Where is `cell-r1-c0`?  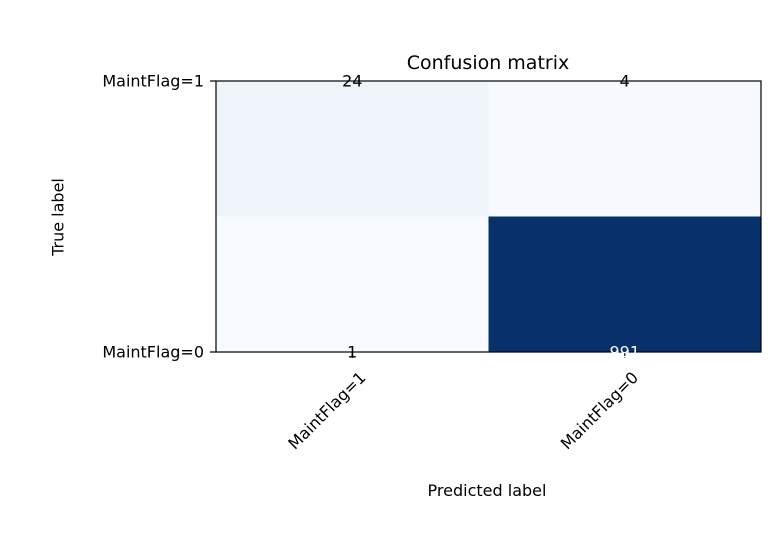
cell-r1-c0 is located at coordinates (352, 284).